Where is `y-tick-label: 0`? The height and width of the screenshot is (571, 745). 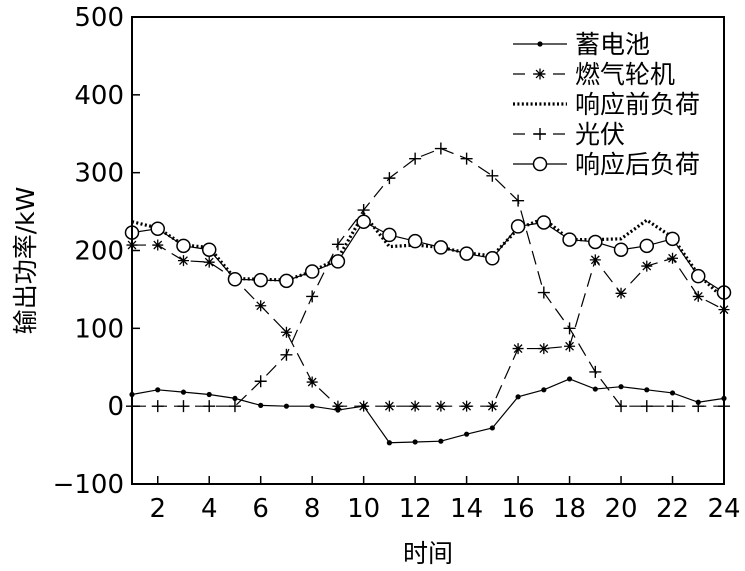
y-tick-label: 0 is located at coordinates (115, 407).